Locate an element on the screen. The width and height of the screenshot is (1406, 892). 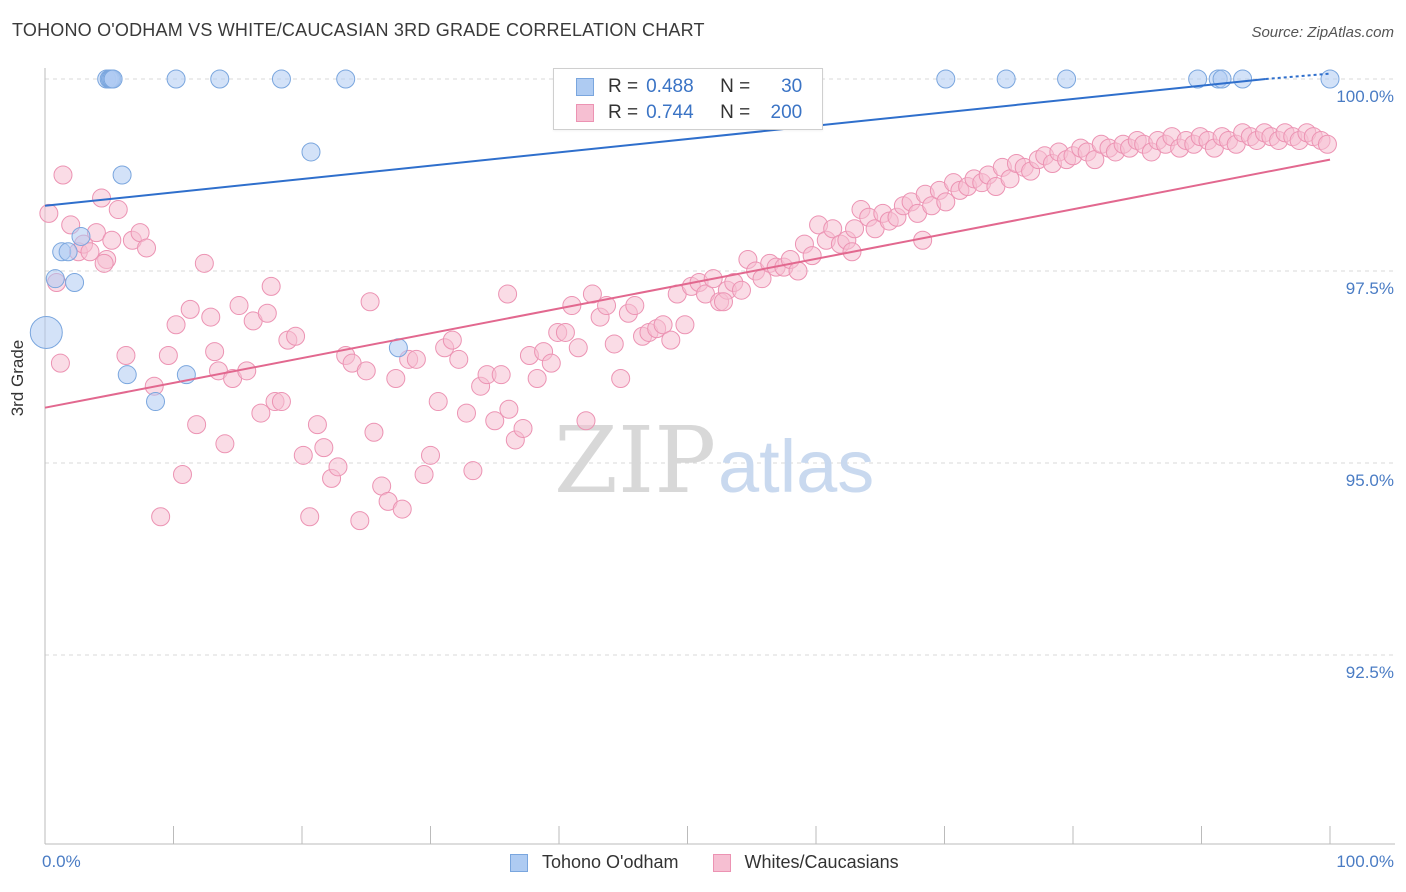
y-tick-label: 95.0% is located at coordinates (1369, 480).